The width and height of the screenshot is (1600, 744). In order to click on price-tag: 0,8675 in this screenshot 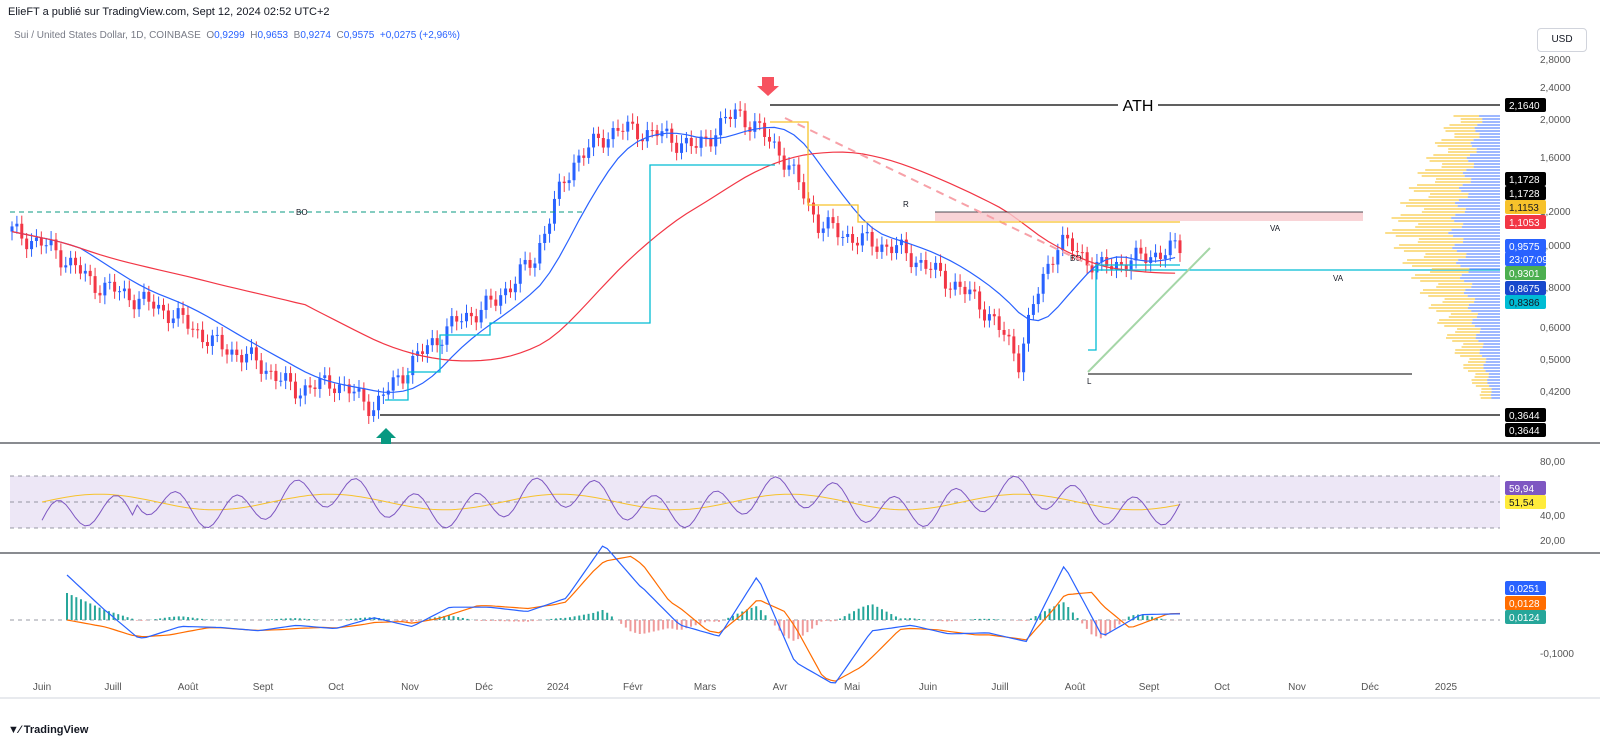, I will do `click(1524, 289)`.